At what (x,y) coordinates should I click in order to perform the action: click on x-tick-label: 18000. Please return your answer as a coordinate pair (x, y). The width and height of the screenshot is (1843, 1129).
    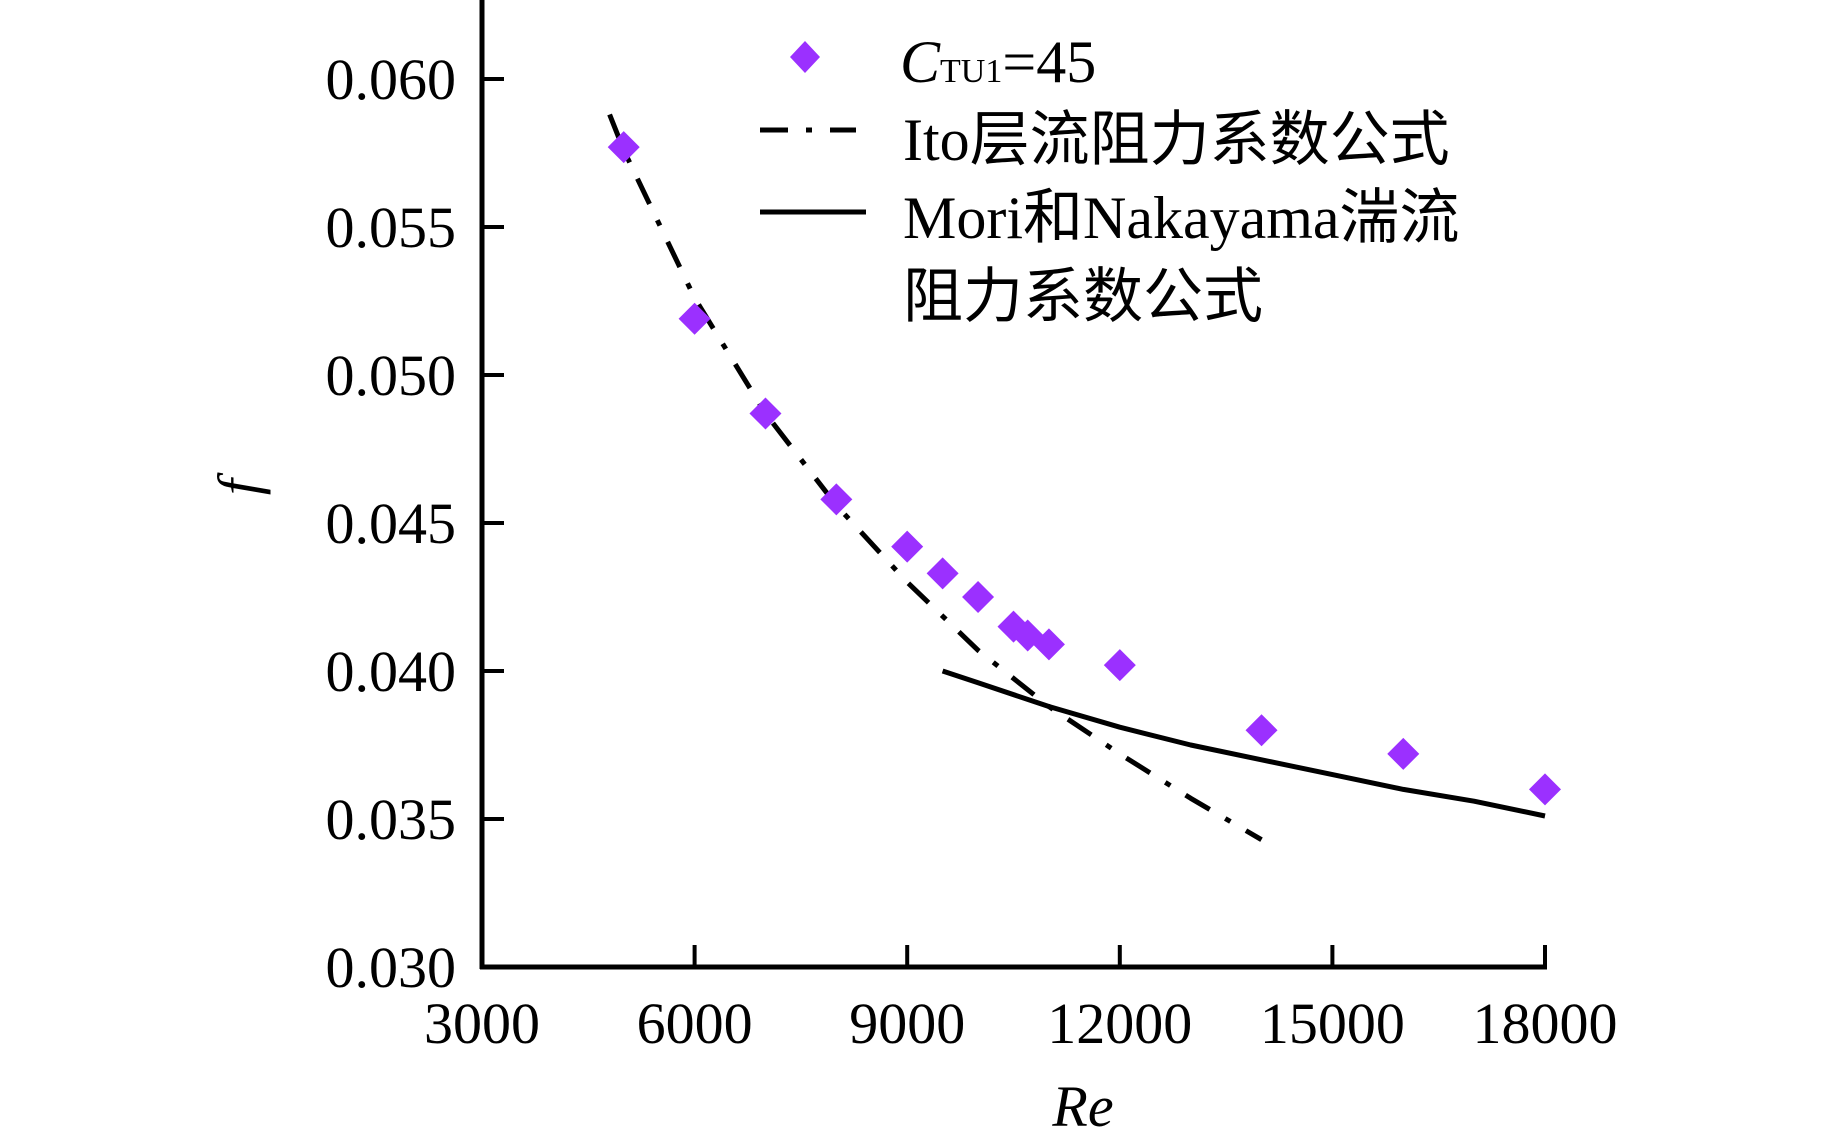
    Looking at the image, I should click on (1545, 1023).